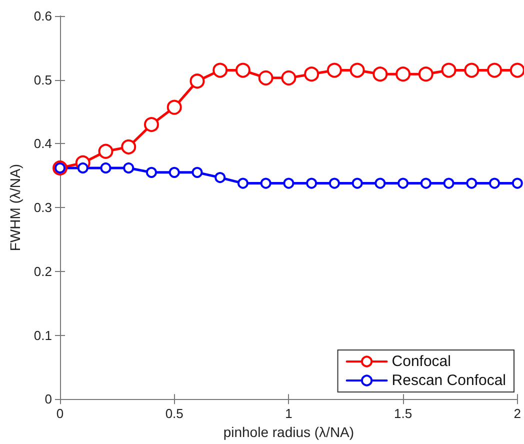 The image size is (524, 444). What do you see at coordinates (288, 414) in the screenshot?
I see `x-tick-label: 1` at bounding box center [288, 414].